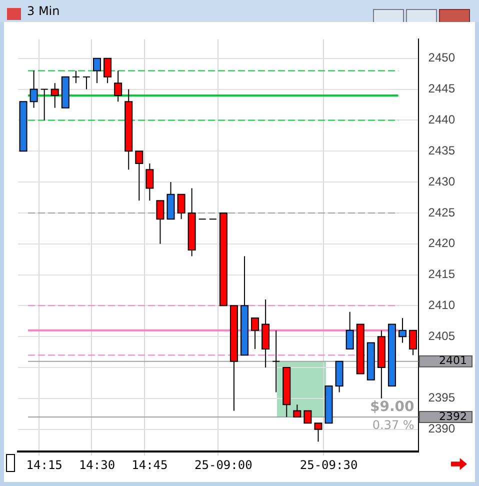 Image resolution: width=479 pixels, height=486 pixels. Describe the element at coordinates (442, 212) in the screenshot. I see `y-tick-label: 2425` at that location.